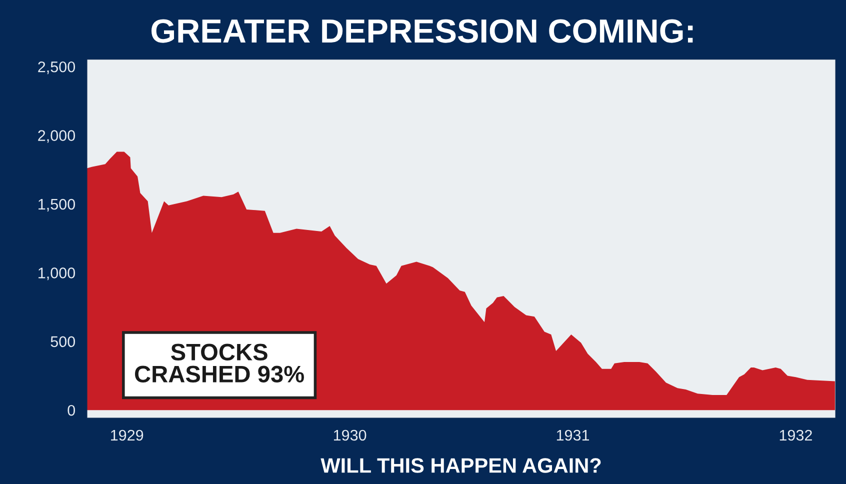 Image resolution: width=846 pixels, height=484 pixels. What do you see at coordinates (573, 435) in the screenshot?
I see `x-tick-label: 1931` at bounding box center [573, 435].